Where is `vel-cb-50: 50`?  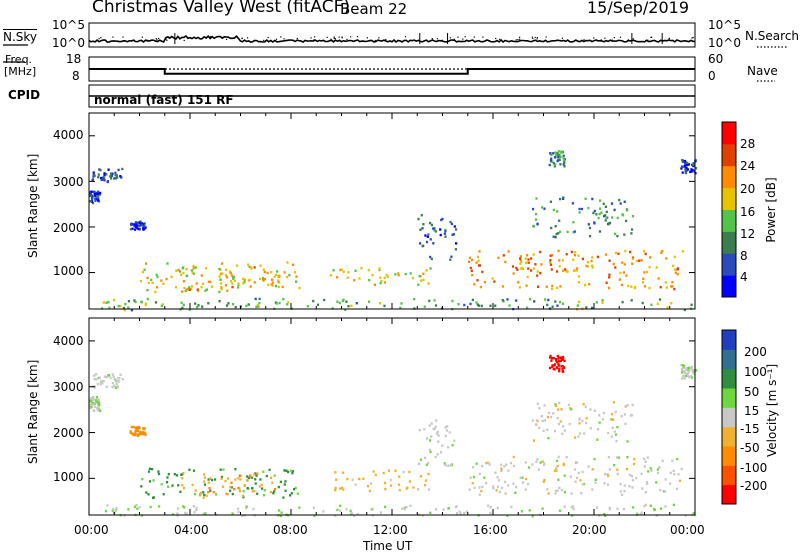 vel-cb-50: 50 is located at coordinates (752, 392).